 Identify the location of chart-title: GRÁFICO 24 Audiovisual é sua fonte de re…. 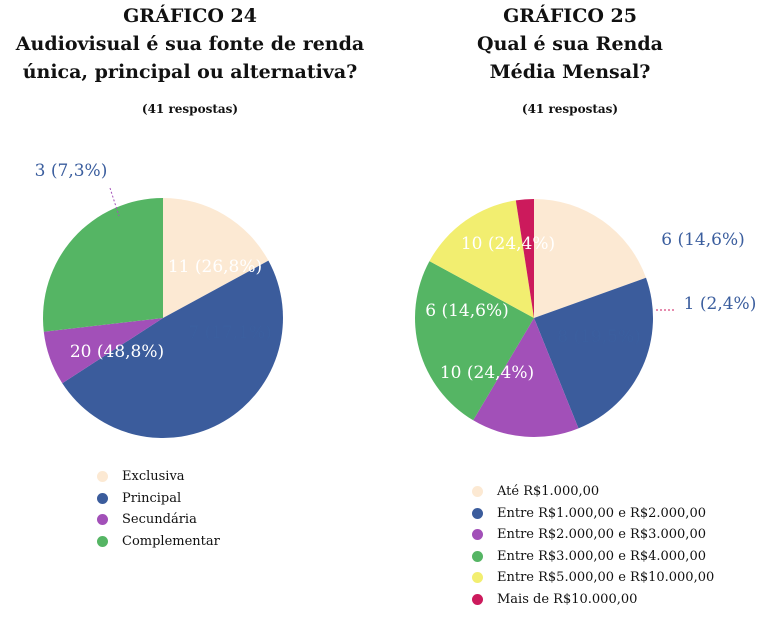
(190, 44).